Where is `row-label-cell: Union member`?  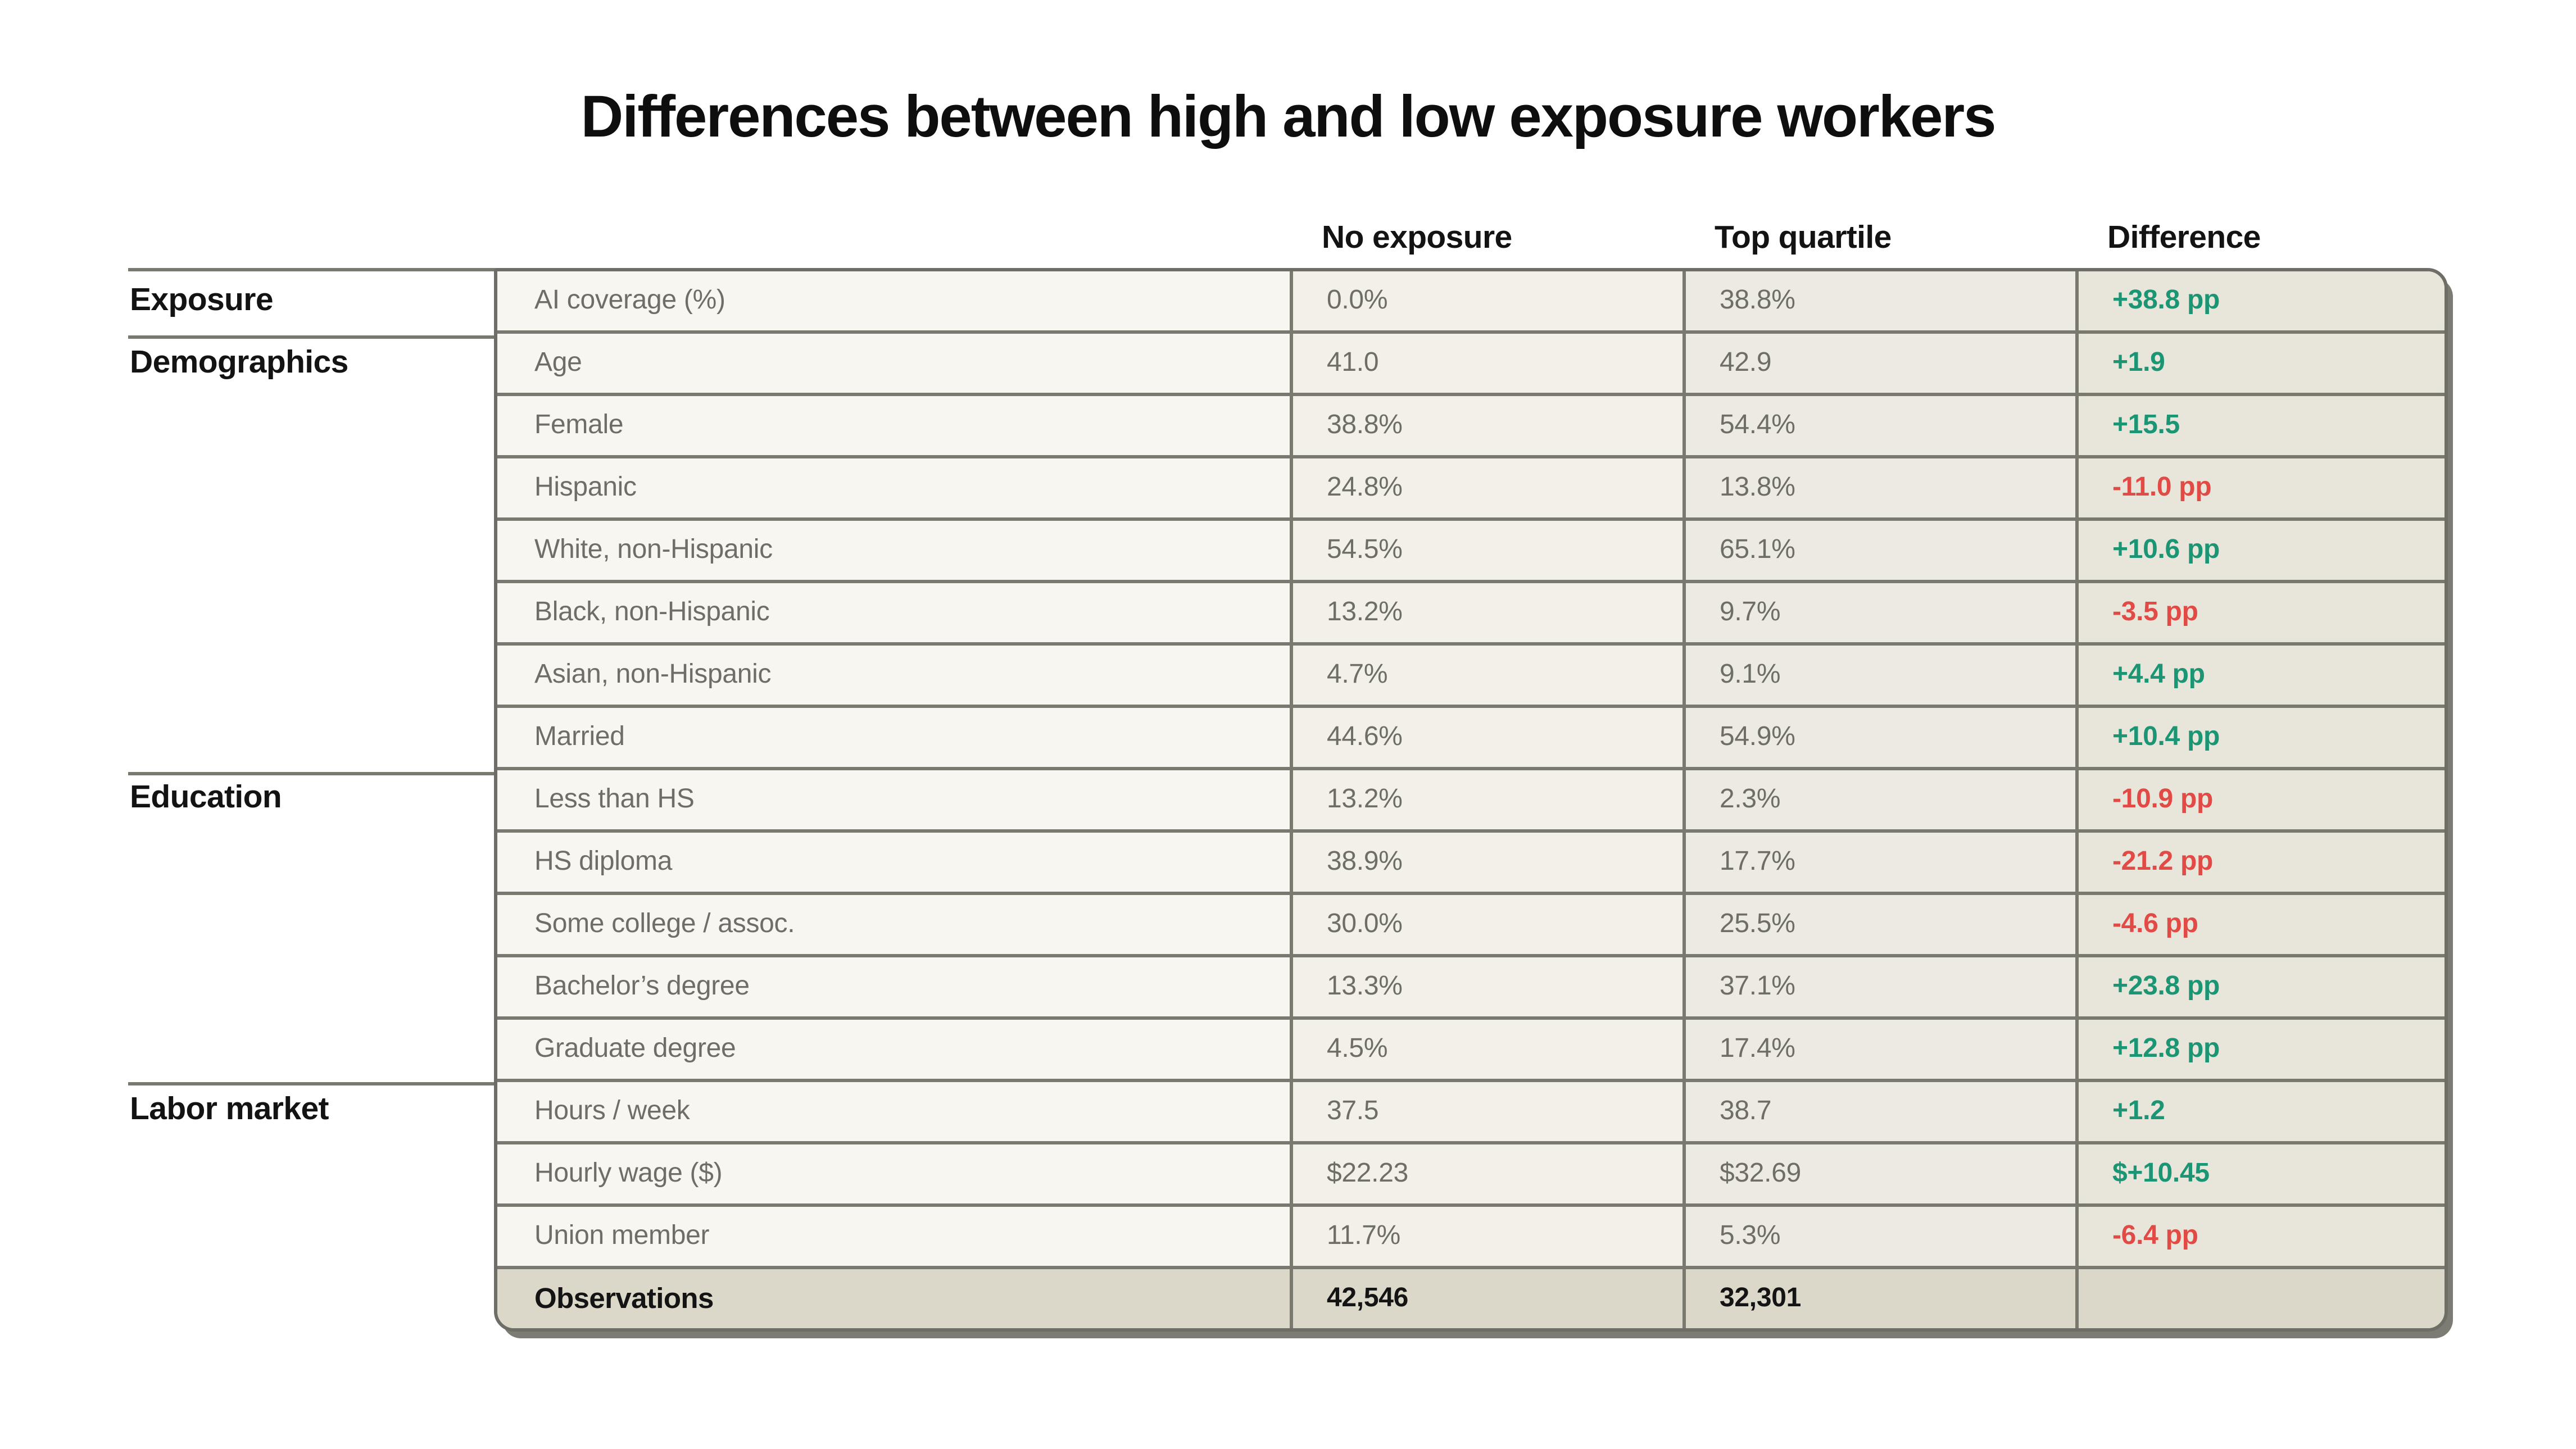 row-label-cell: Union member is located at coordinates (893, 1237).